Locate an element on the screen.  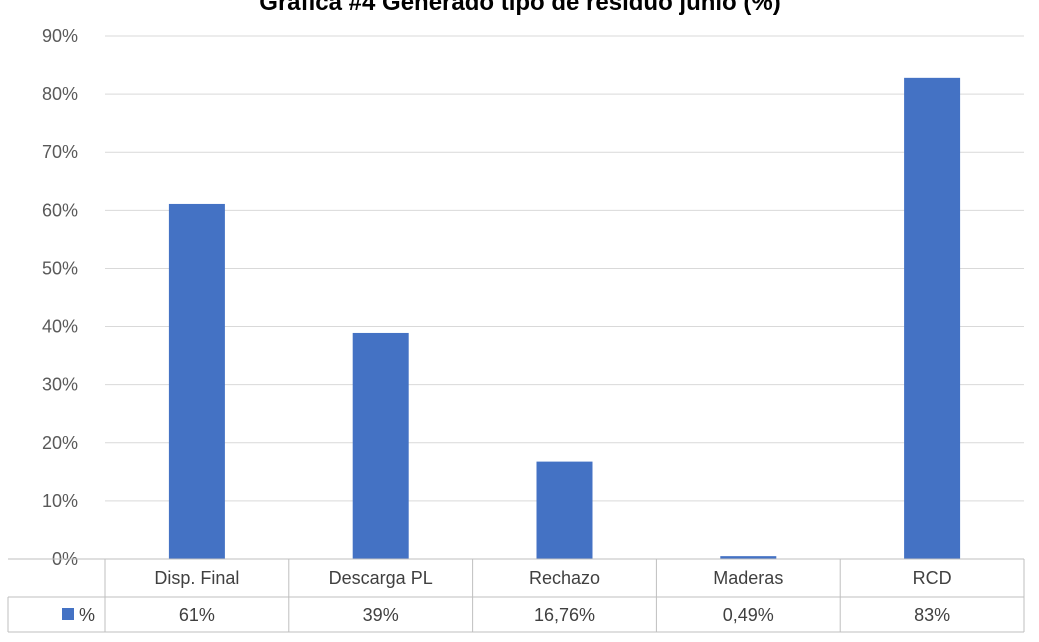
data-label: 39% is located at coordinates (381, 615).